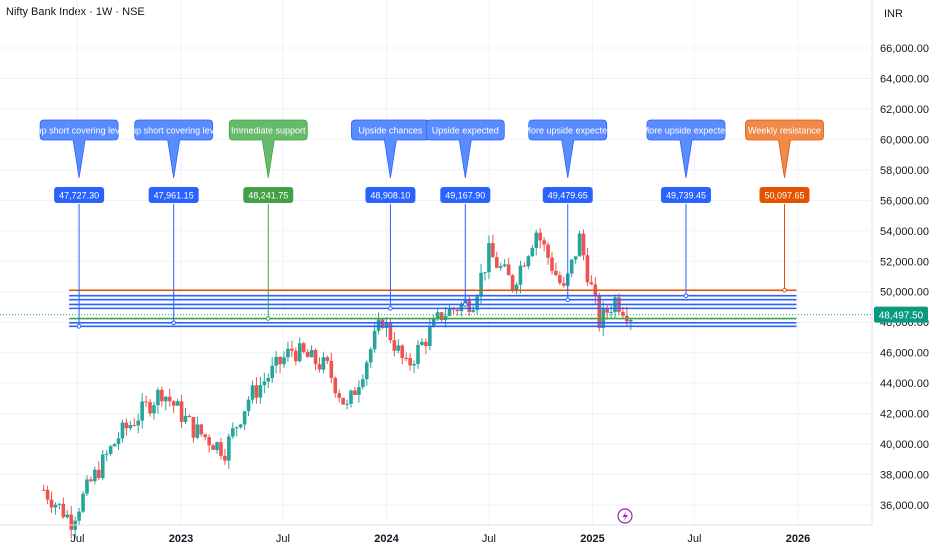 The image size is (932, 550). What do you see at coordinates (568, 196) in the screenshot?
I see `price-label: 49,479.65` at bounding box center [568, 196].